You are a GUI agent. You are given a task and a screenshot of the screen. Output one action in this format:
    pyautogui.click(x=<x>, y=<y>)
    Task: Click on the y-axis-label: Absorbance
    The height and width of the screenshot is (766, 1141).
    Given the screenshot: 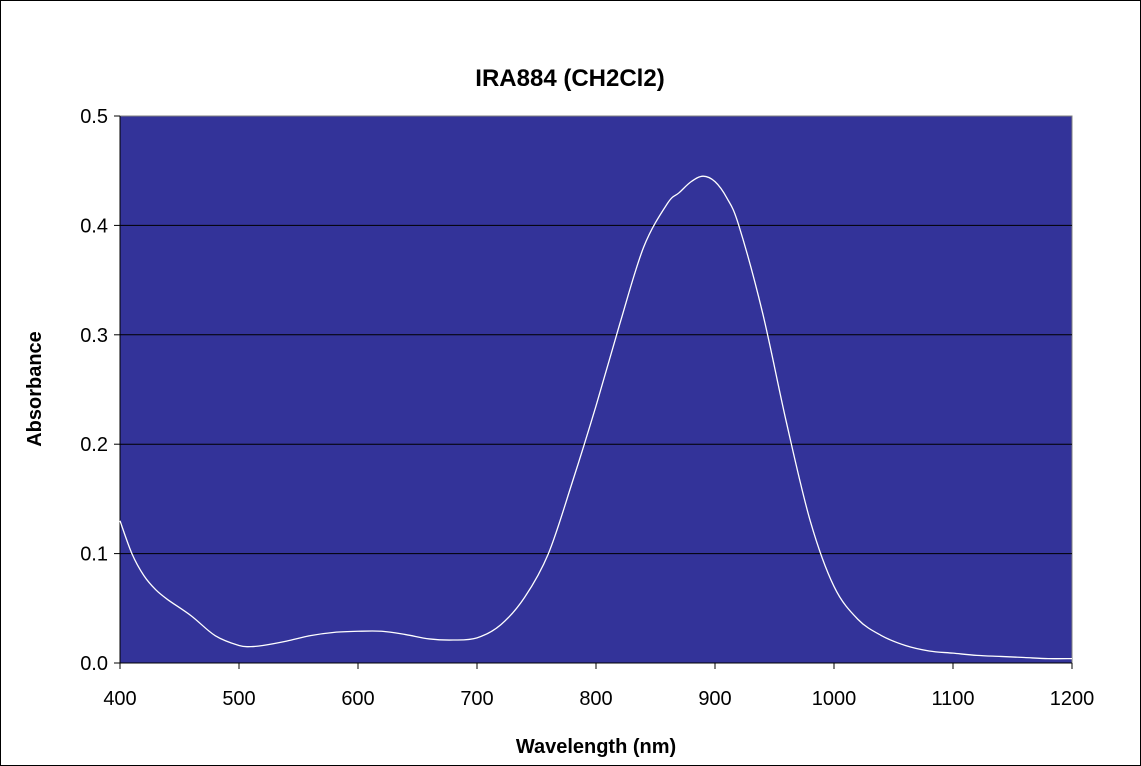 What is the action you would take?
    pyautogui.click(x=35, y=389)
    